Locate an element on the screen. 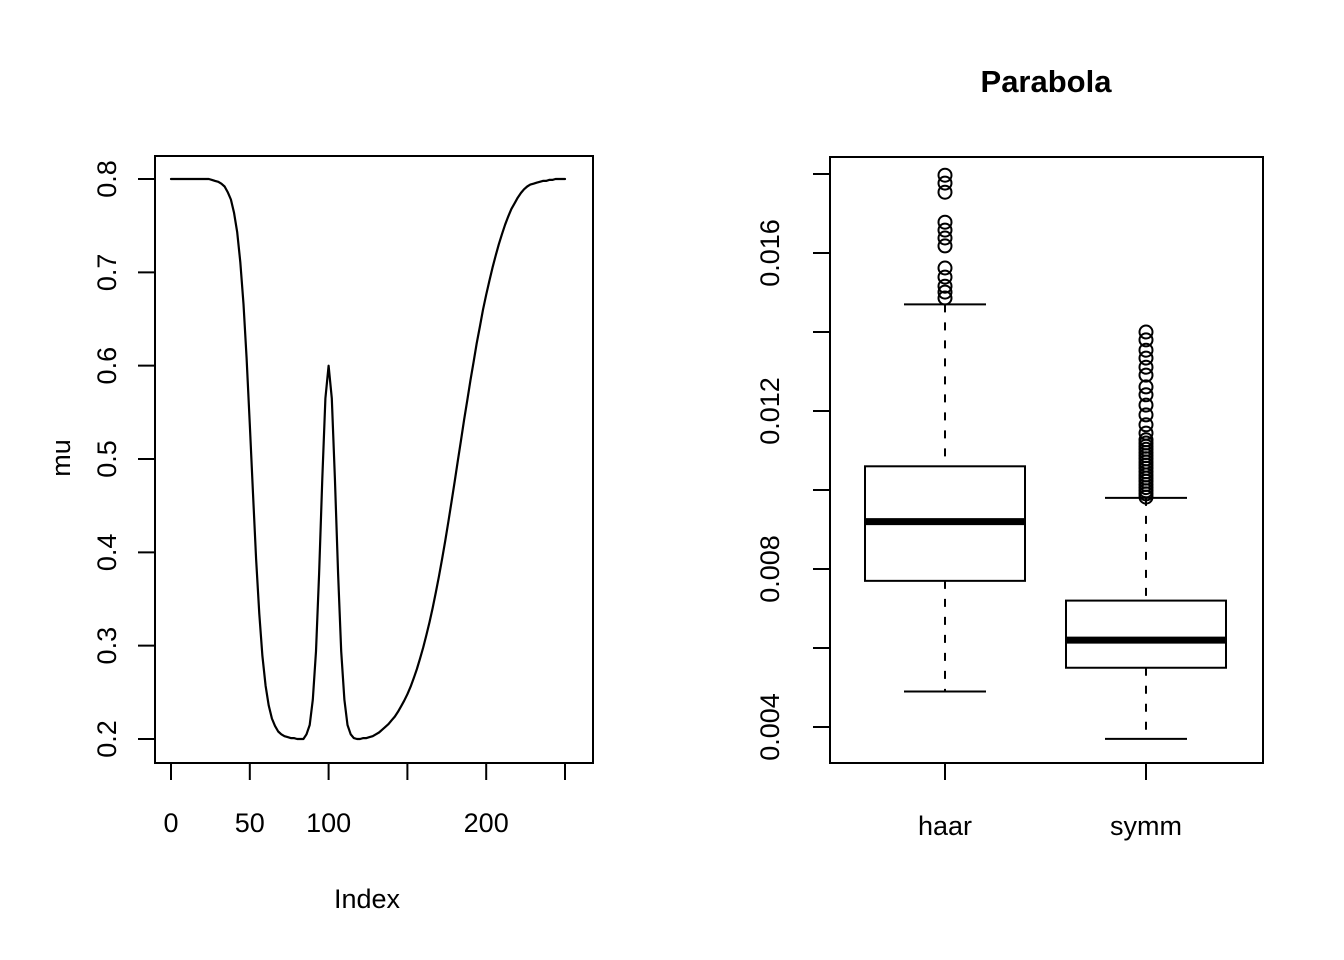 This screenshot has height=960, width=1344. left-plot-xlabel: Index is located at coordinates (367, 899).